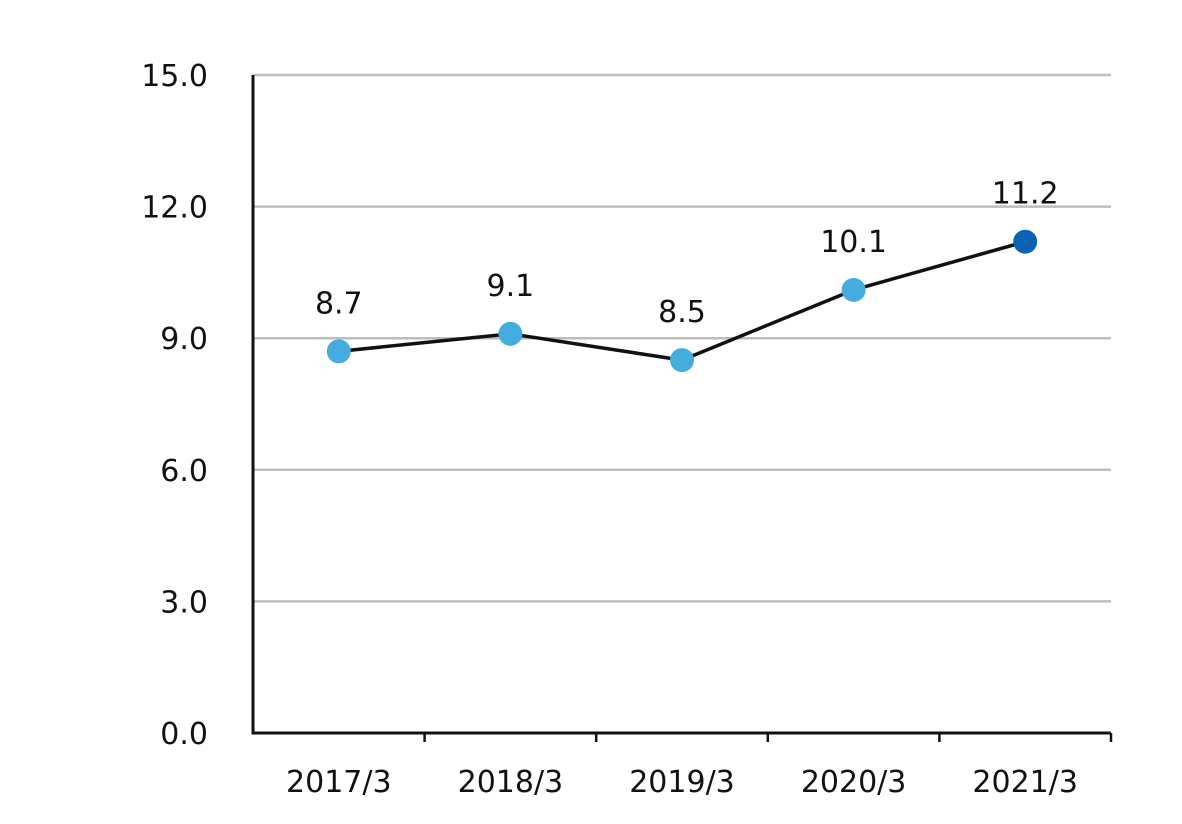  What do you see at coordinates (174, 405) in the screenshot?
I see `y-tick-labels: 0.0 3.0 6.0 9.0 12.0 15.0` at bounding box center [174, 405].